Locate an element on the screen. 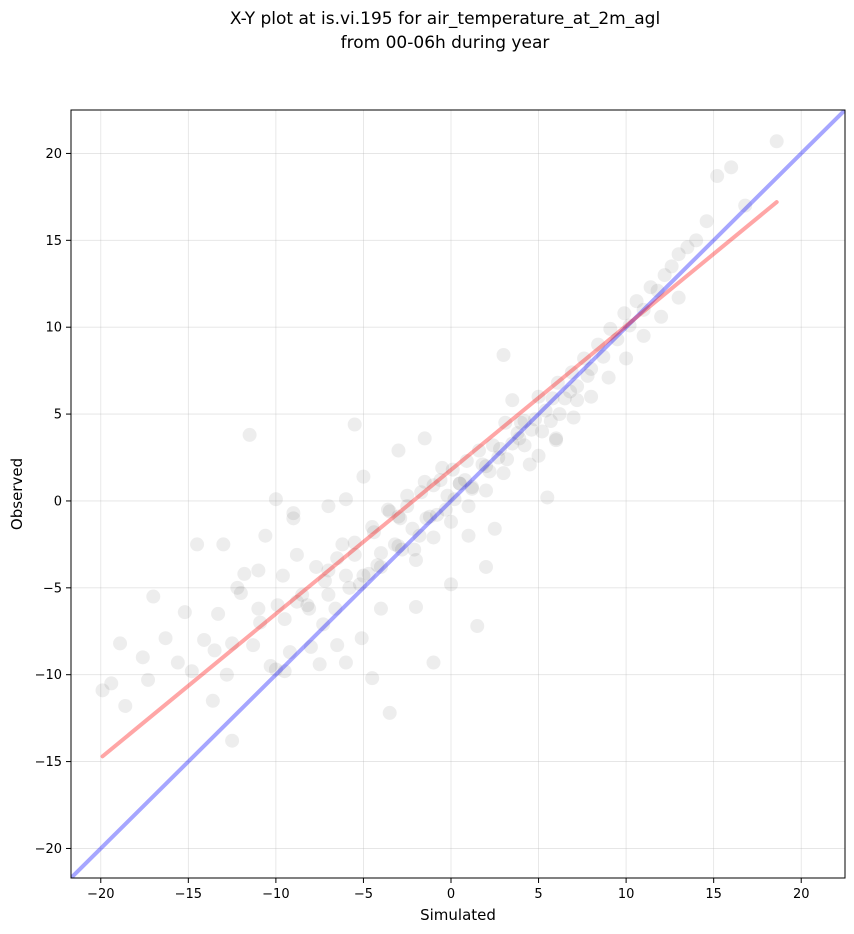  x-tick-label: −20 is located at coordinates (100, 894).